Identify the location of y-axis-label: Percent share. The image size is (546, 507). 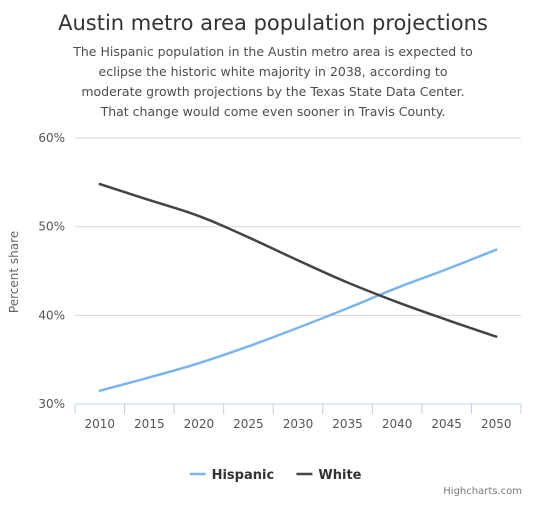
(14, 272).